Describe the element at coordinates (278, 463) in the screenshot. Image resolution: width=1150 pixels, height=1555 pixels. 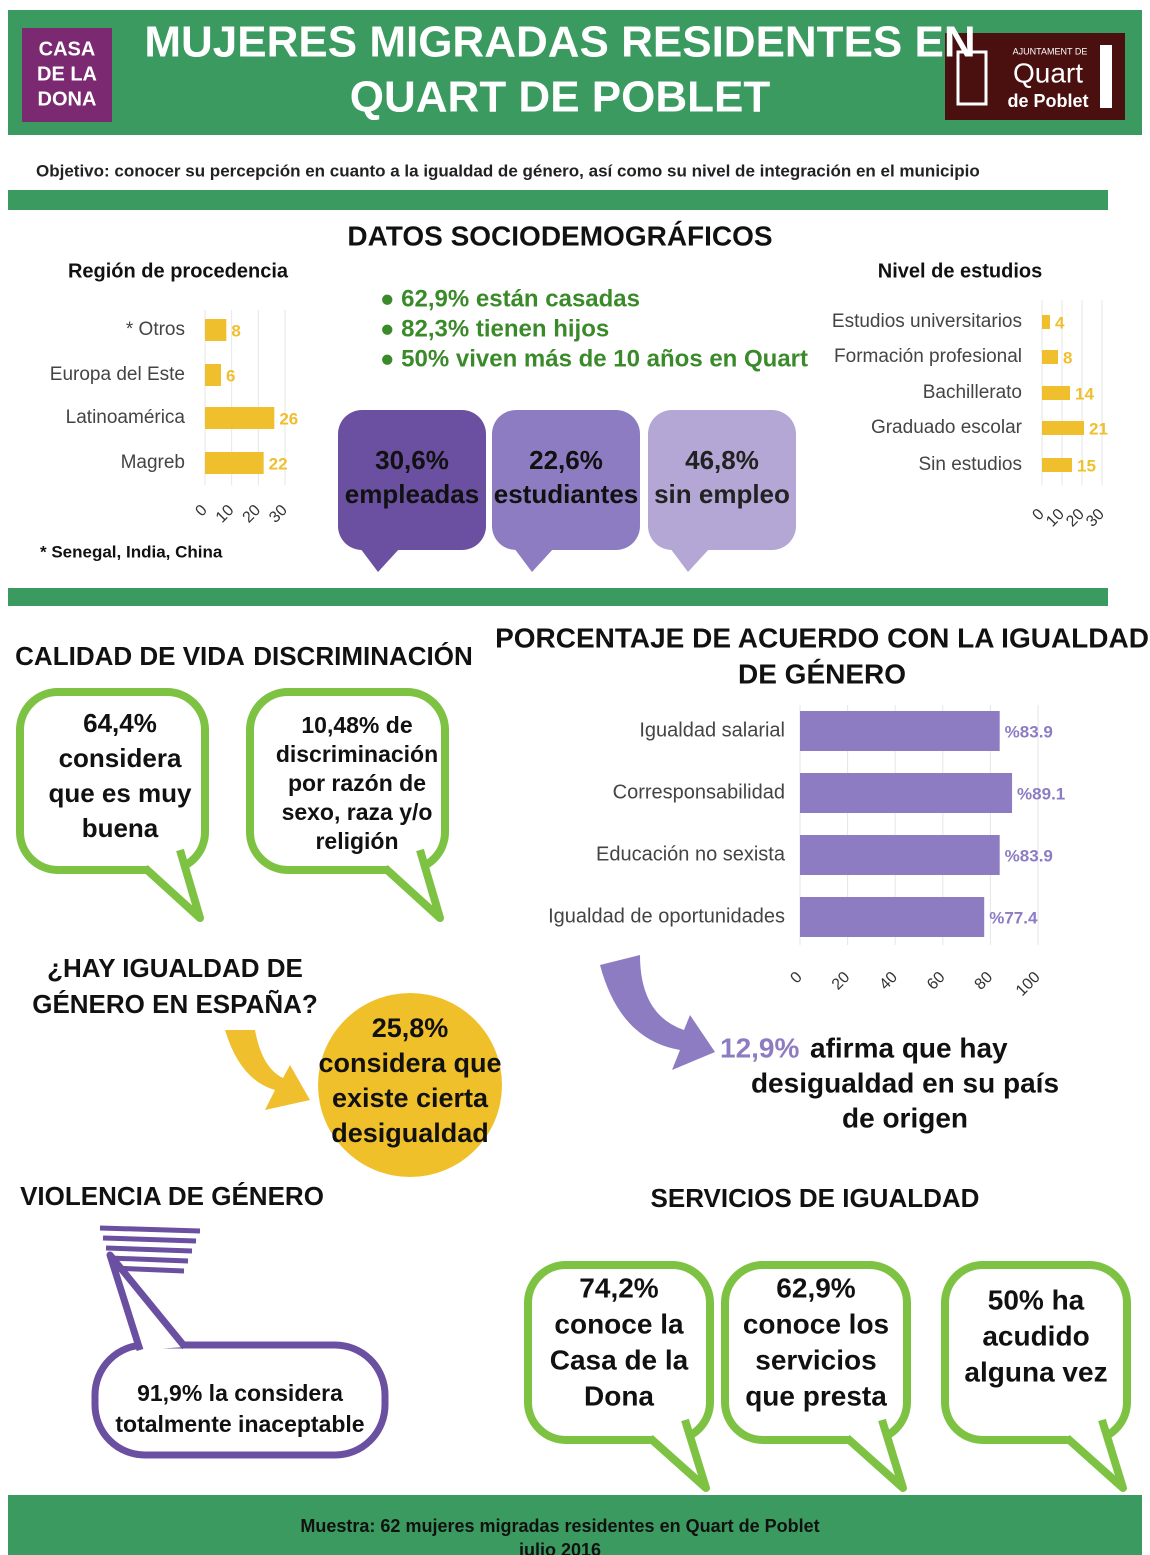
I see `value-label: 22` at that location.